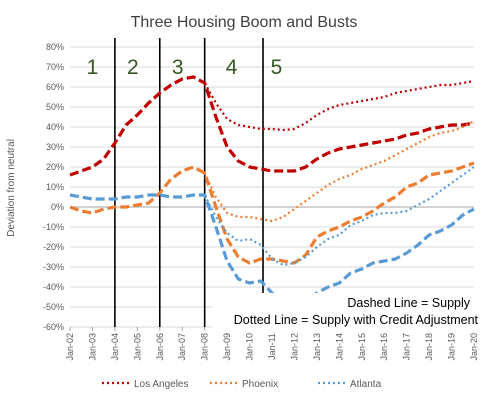 The image size is (489, 404). Describe the element at coordinates (11, 188) in the screenshot. I see `y-axis-label: Deviation from neutral` at that location.